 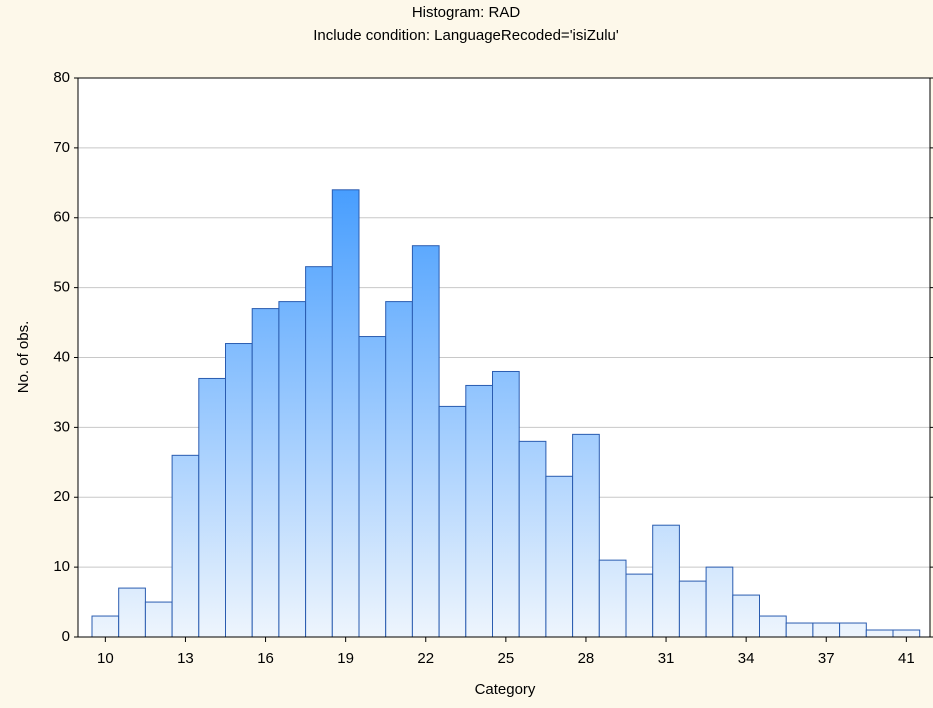 I want to click on y-tick-label: 80, so click(x=61, y=77).